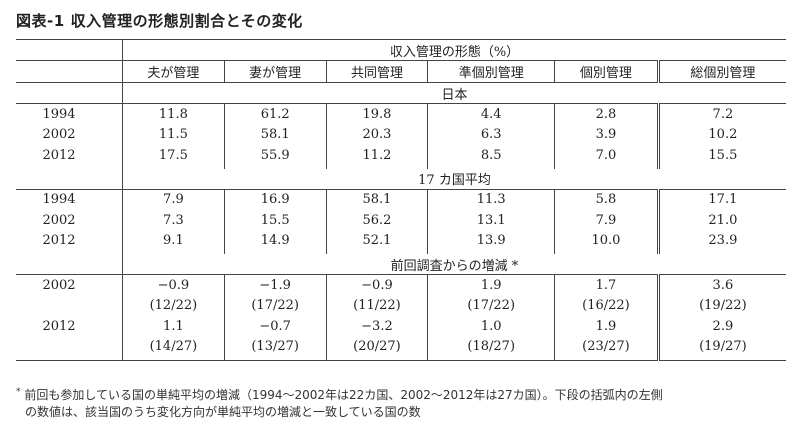 This screenshot has width=800, height=448. What do you see at coordinates (454, 50) in the screenshot?
I see `header-main: 収入管理の形態（%）` at bounding box center [454, 50].